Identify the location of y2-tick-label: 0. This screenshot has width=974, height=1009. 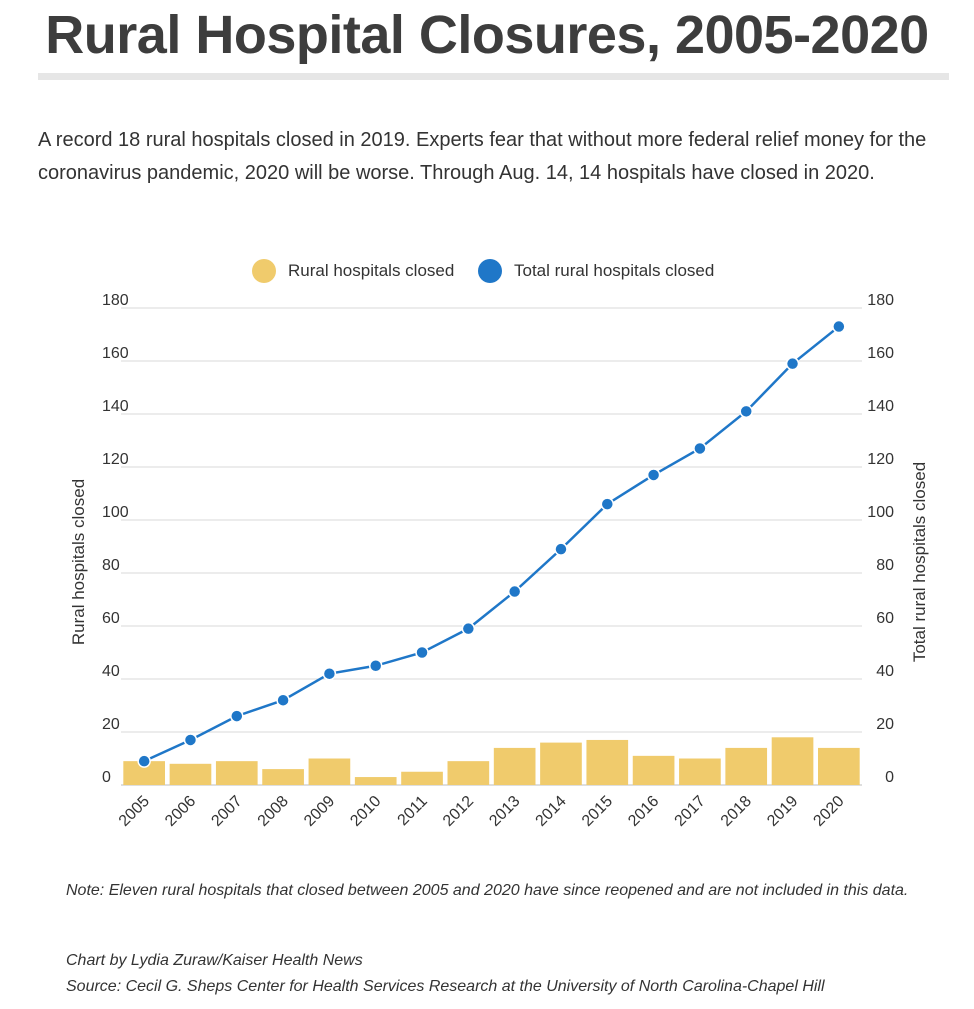
(889, 777).